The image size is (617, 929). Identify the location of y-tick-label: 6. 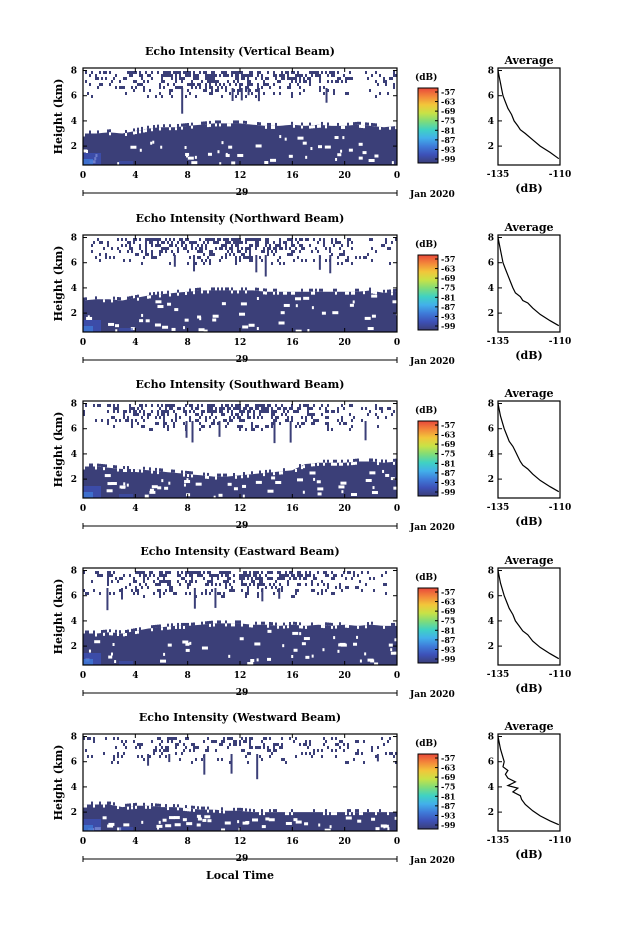
(74, 763).